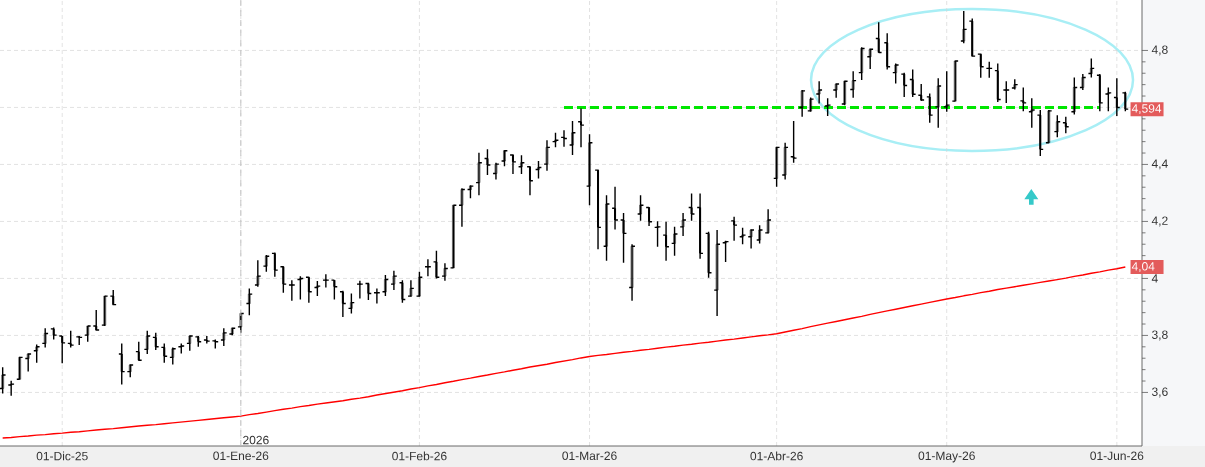 The width and height of the screenshot is (1205, 467). I want to click on x-tick-label: 01-Jun-26, so click(1117, 456).